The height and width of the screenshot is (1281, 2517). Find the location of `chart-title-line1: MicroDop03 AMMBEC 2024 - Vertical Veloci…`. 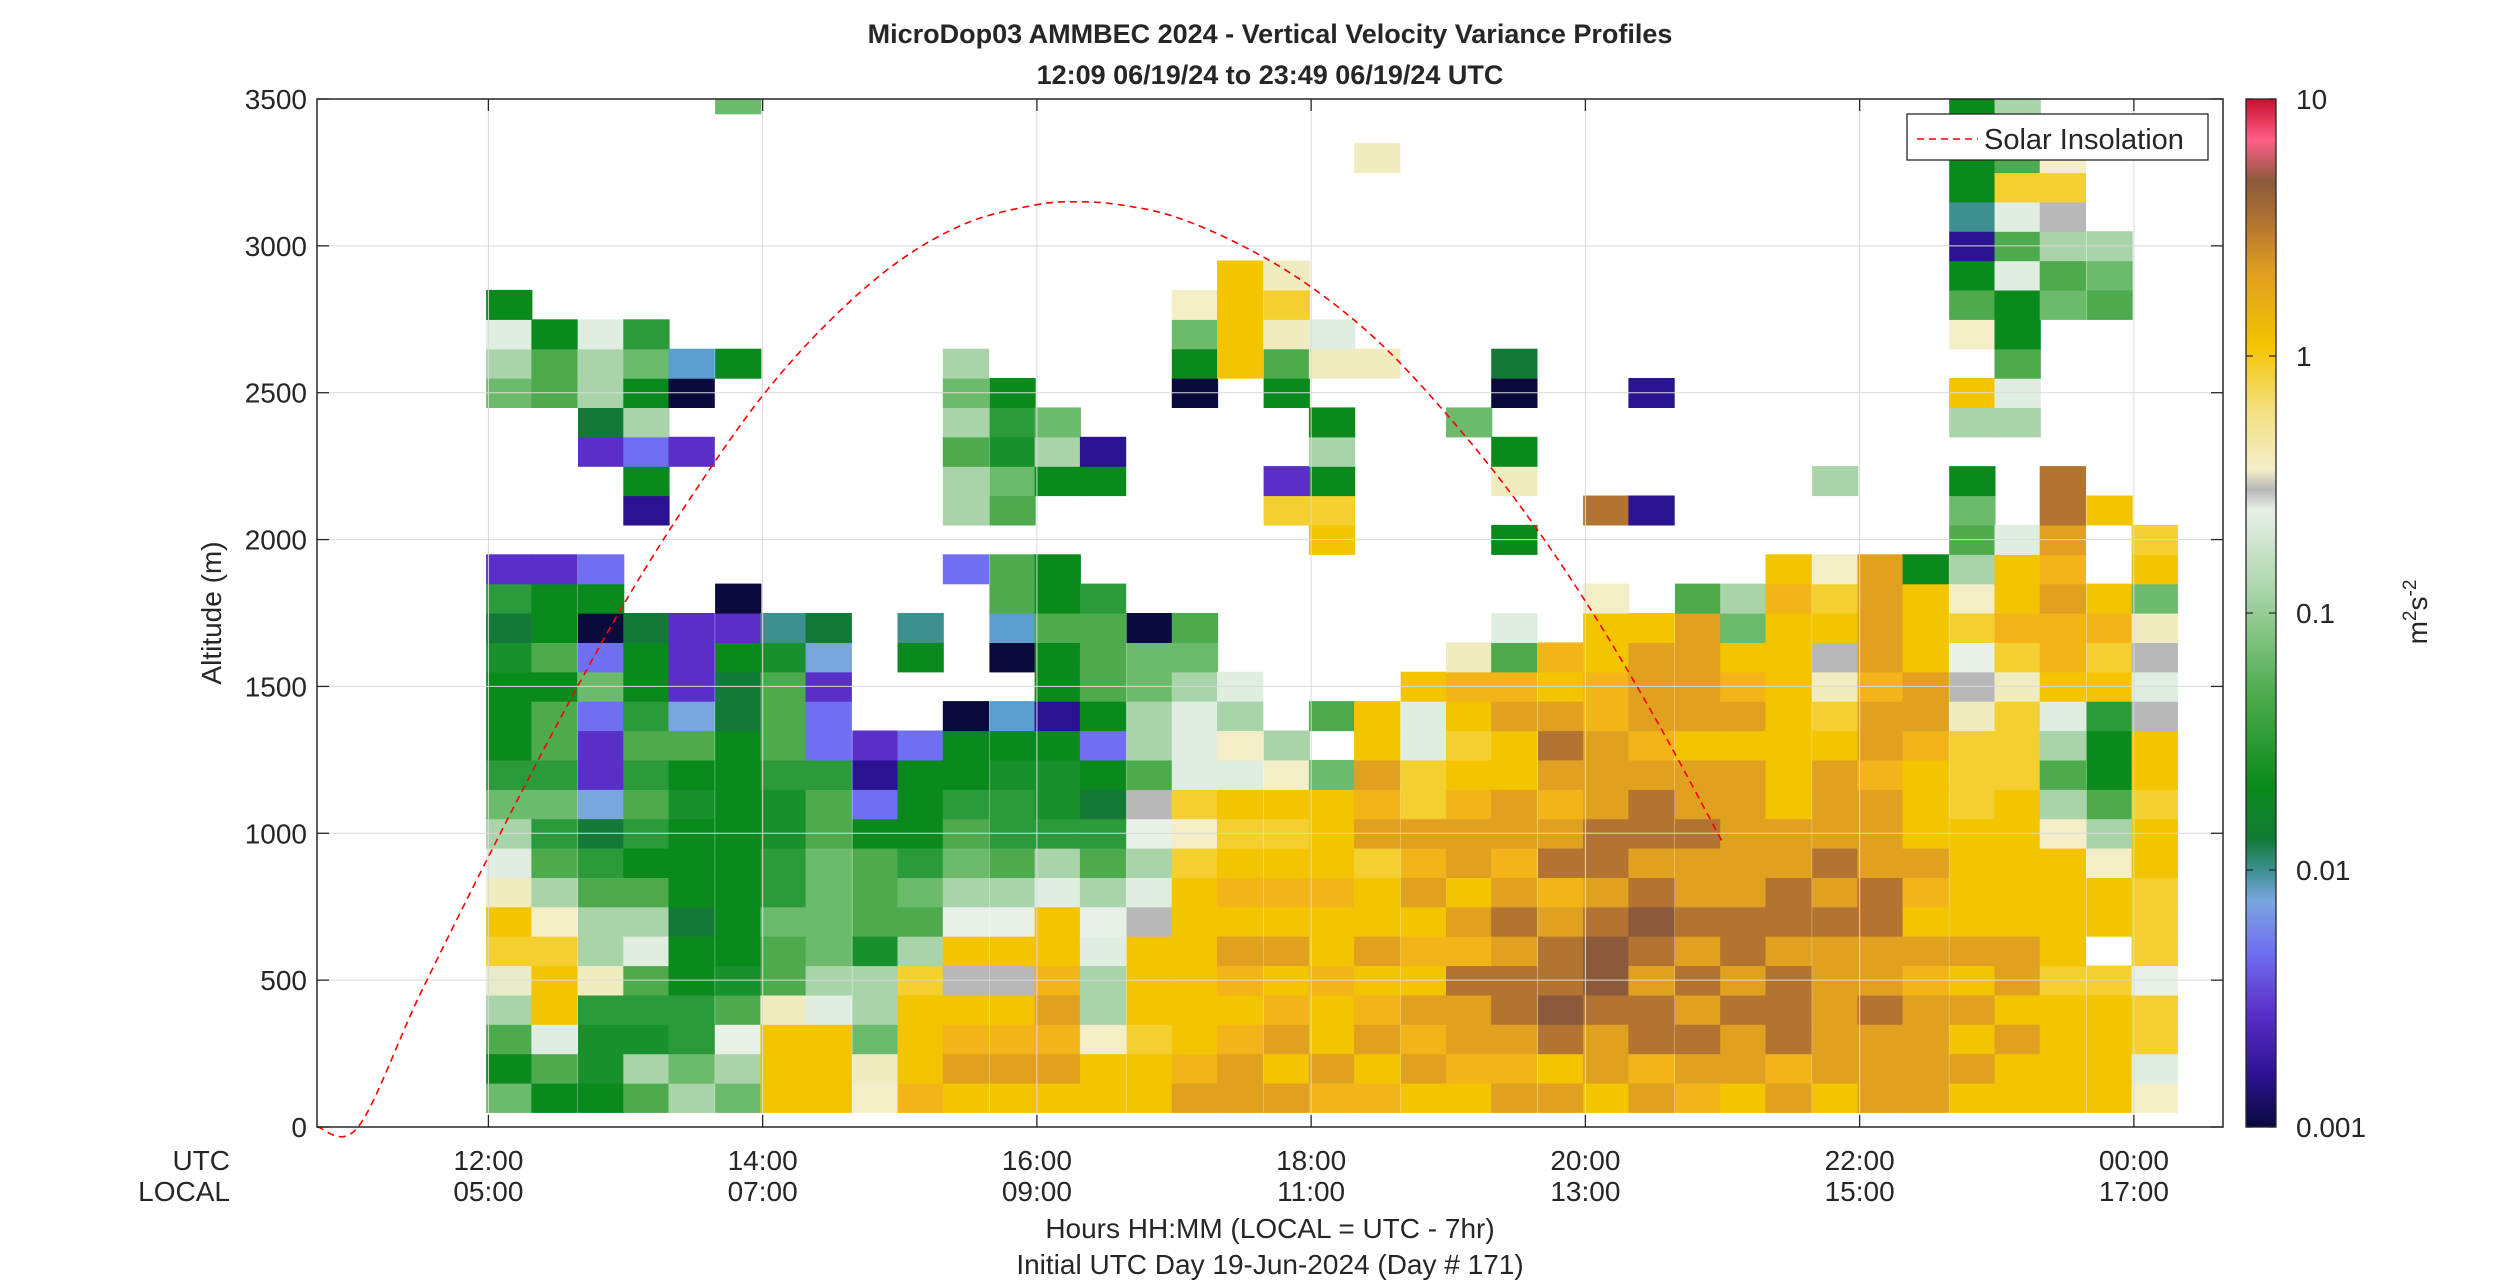

chart-title-line1: MicroDop03 AMMBEC 2024 - Vertical Veloci… is located at coordinates (1270, 34).